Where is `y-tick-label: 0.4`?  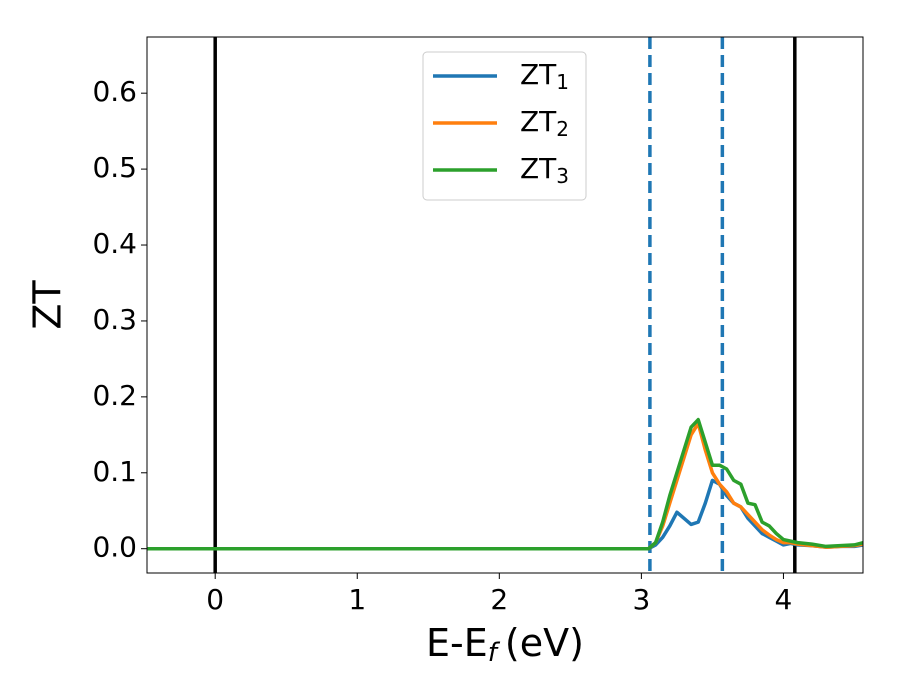 y-tick-label: 0.4 is located at coordinates (114, 243).